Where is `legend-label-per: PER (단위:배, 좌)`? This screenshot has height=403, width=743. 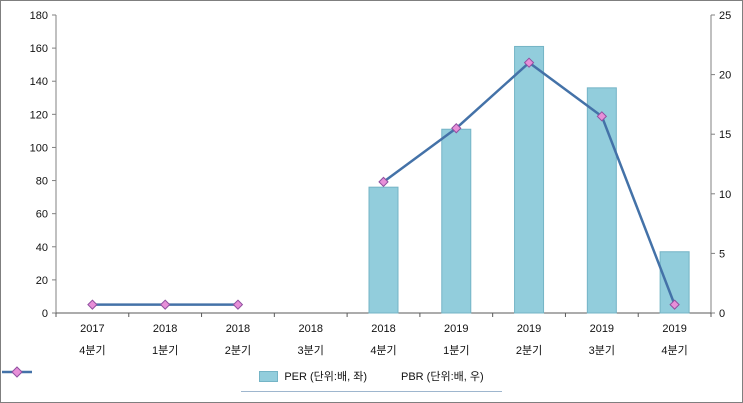 legend-label-per: PER (단위:배, 좌) is located at coordinates (325, 377).